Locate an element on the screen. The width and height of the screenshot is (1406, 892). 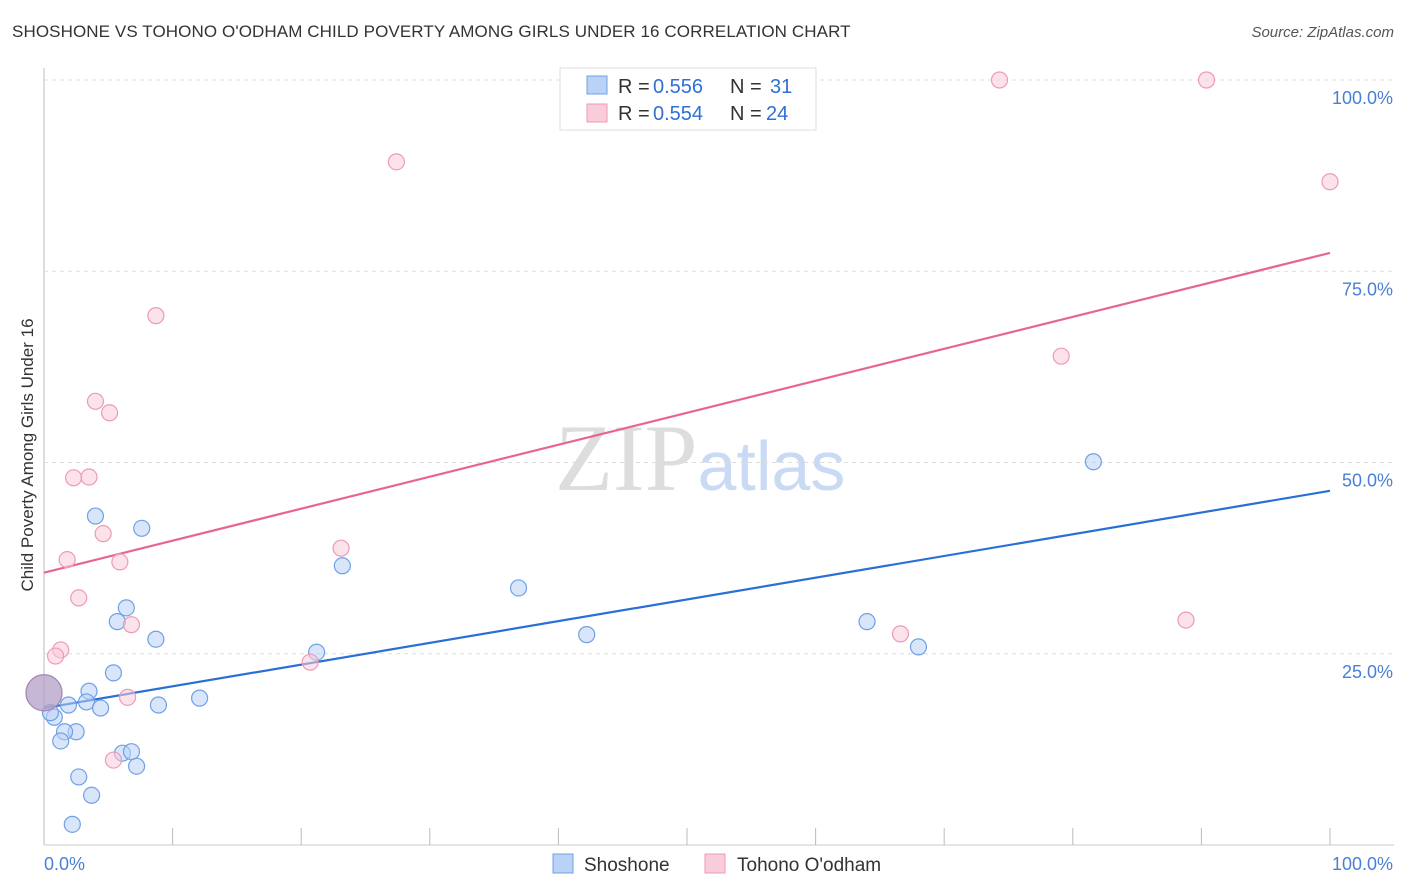
legend-r-value: 0.554 is located at coordinates (678, 114).